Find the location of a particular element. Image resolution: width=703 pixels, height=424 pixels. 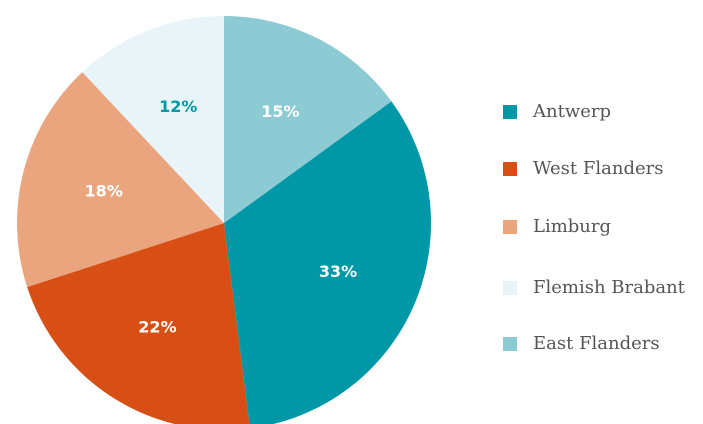

value-label: 15% is located at coordinates (280, 111).